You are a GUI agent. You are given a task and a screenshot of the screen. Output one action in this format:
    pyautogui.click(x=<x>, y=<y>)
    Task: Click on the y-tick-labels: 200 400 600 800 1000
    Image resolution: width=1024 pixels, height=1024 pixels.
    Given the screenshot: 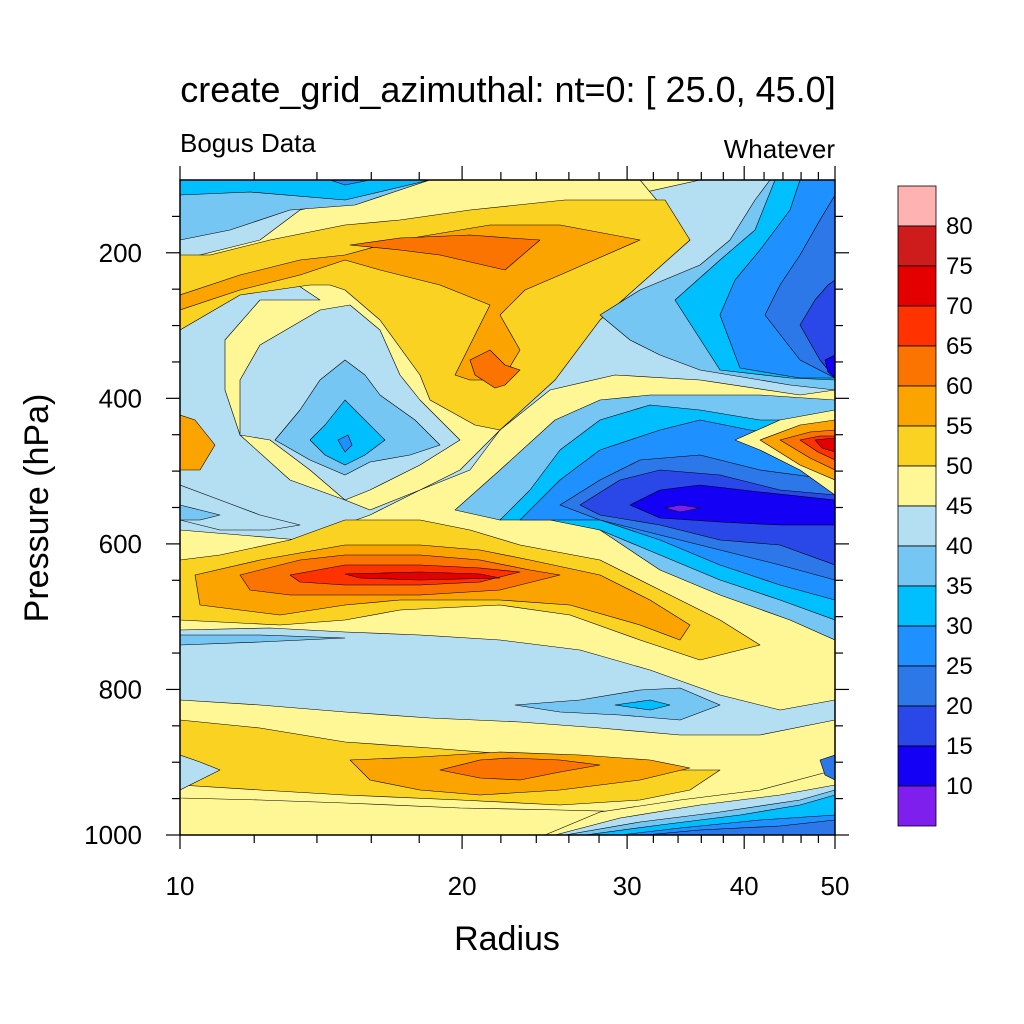 What is the action you would take?
    pyautogui.click(x=113, y=544)
    